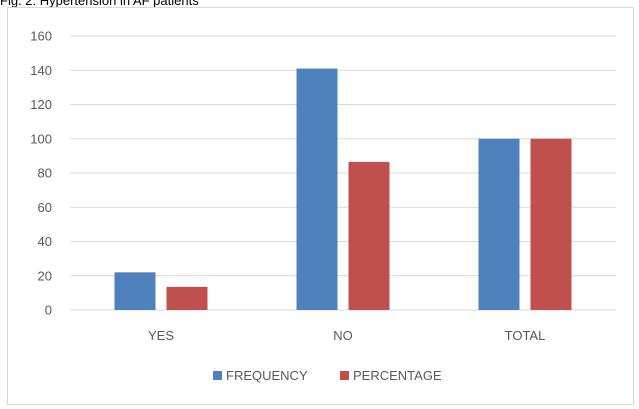 This screenshot has height=409, width=639. Describe the element at coordinates (525, 335) in the screenshot. I see `x-category-label-total: TOTAL` at that location.